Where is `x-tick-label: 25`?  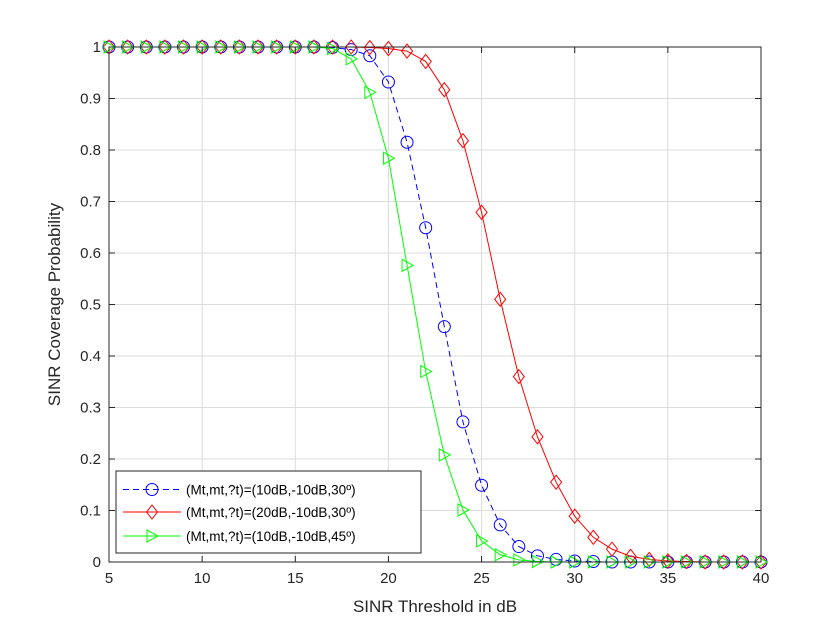
x-tick-label: 25 is located at coordinates (481, 578).